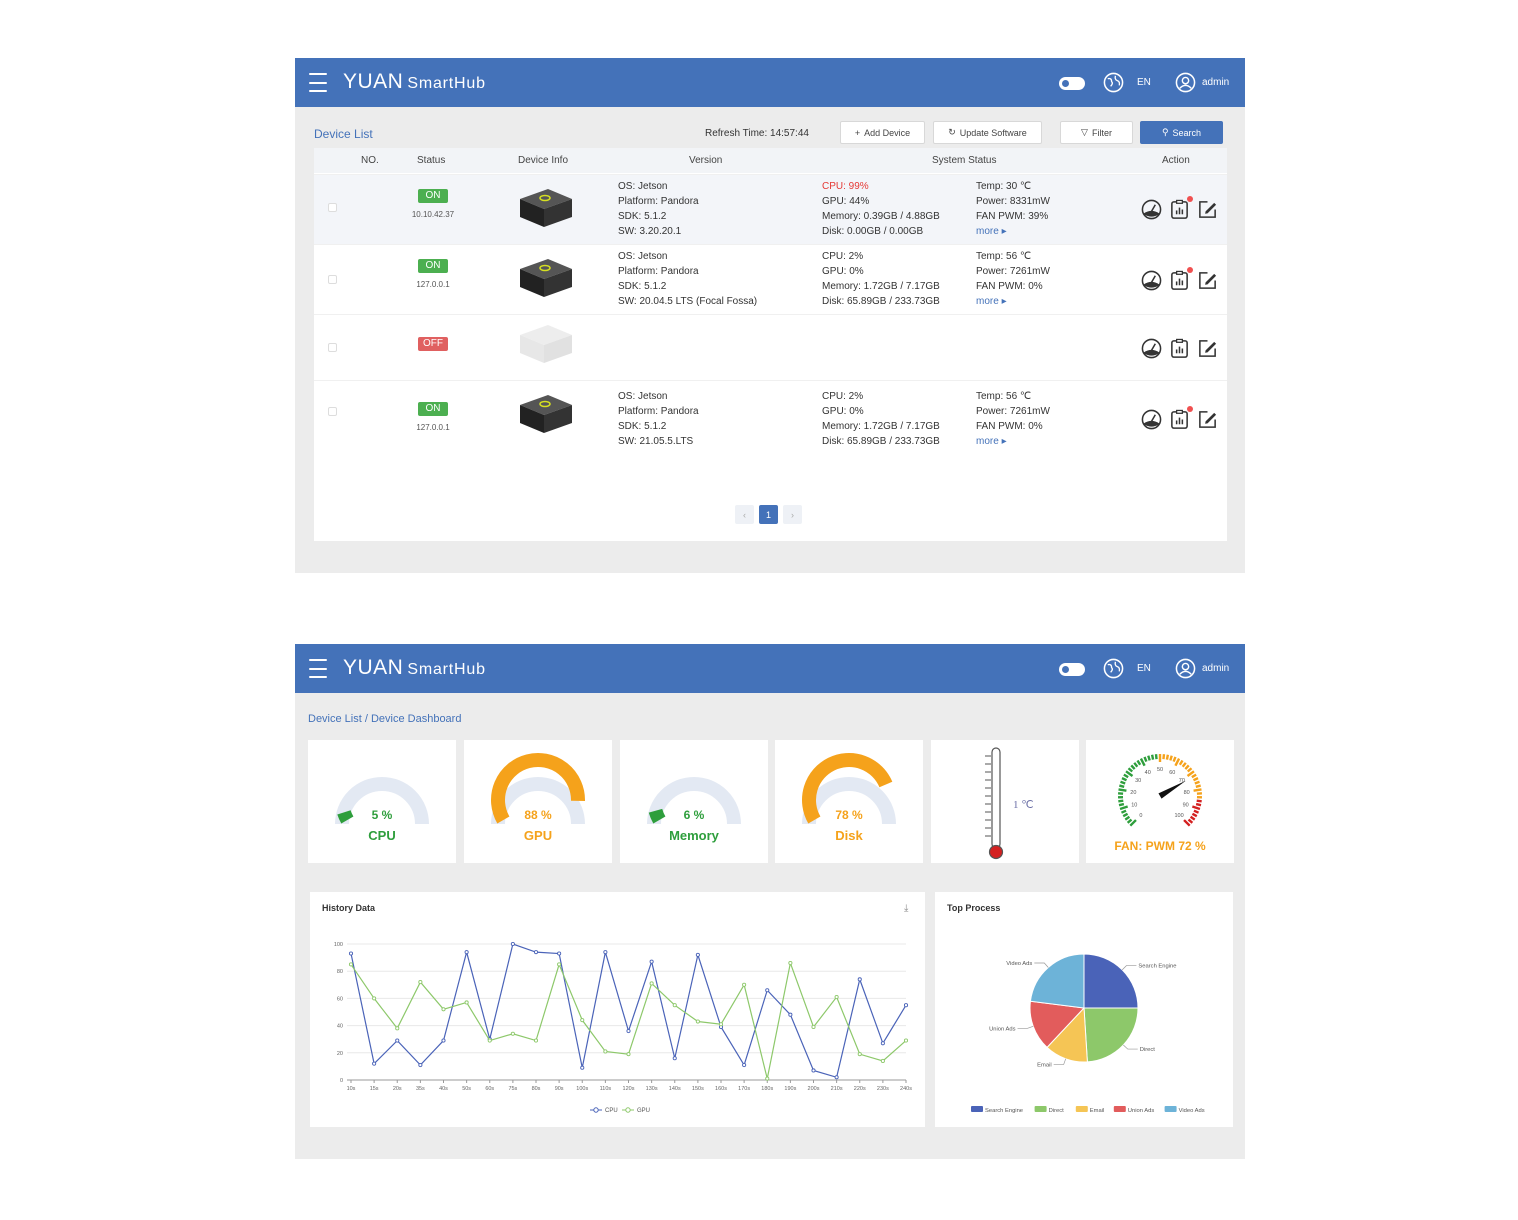  What do you see at coordinates (1004, 1111) in the screenshot?
I see `legend-label: Search Engine` at bounding box center [1004, 1111].